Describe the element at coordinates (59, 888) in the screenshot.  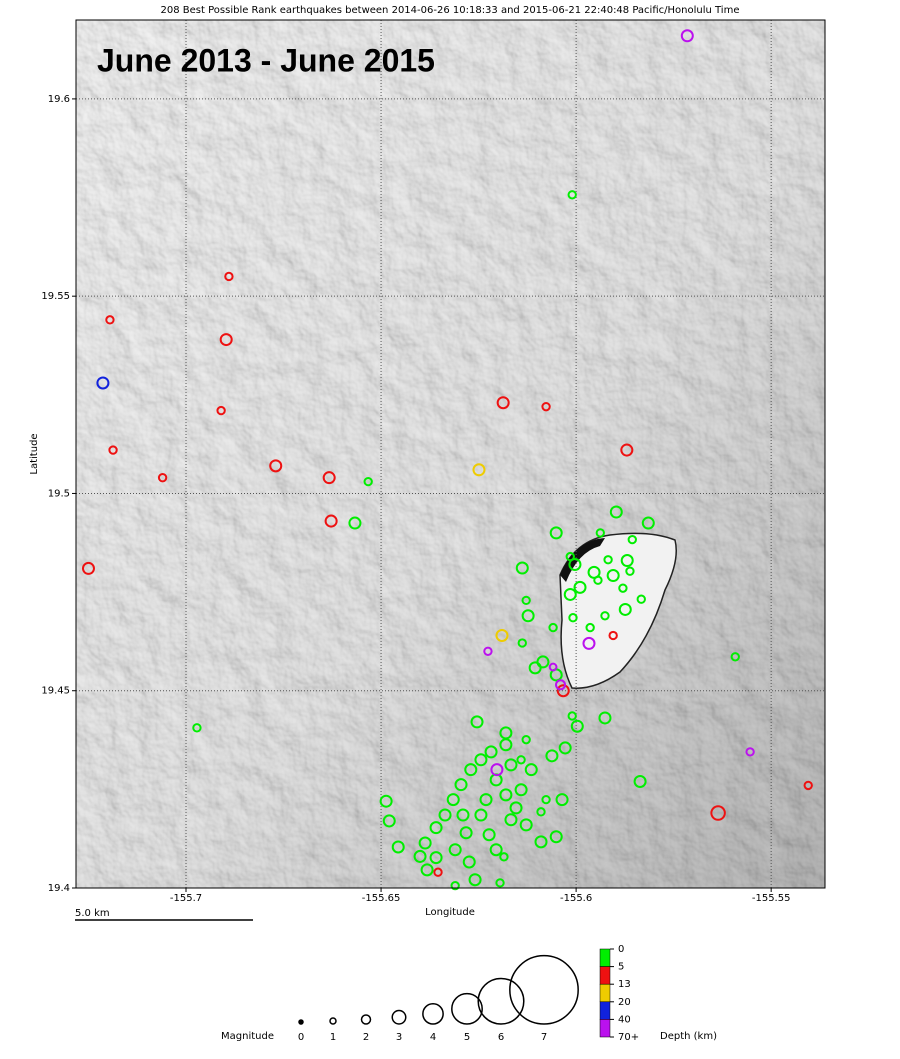
I see `y-tick-label: 19.4` at that location.